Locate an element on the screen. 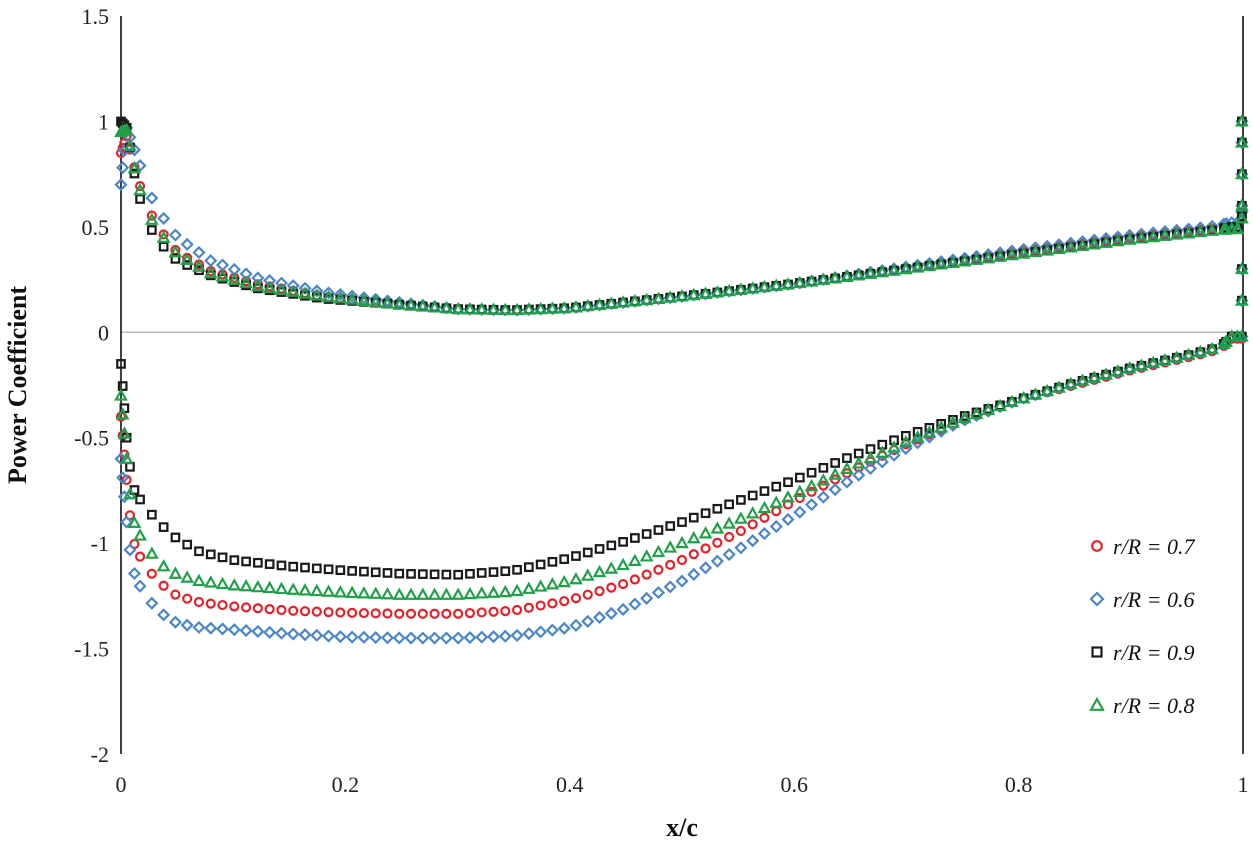  x-tick-label: 0.8 is located at coordinates (1019, 784).